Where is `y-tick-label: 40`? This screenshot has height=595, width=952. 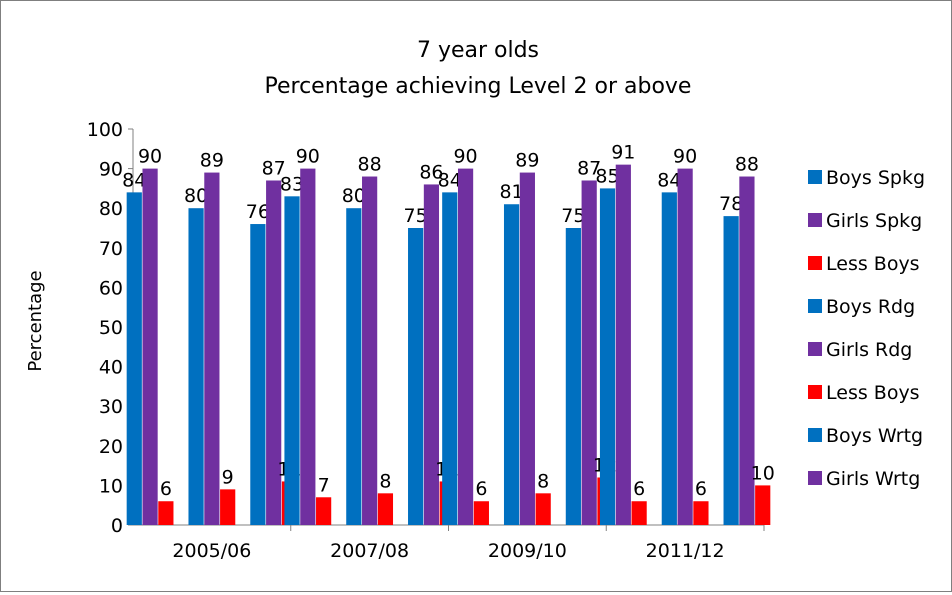
y-tick-label: 40 is located at coordinates (111, 368).